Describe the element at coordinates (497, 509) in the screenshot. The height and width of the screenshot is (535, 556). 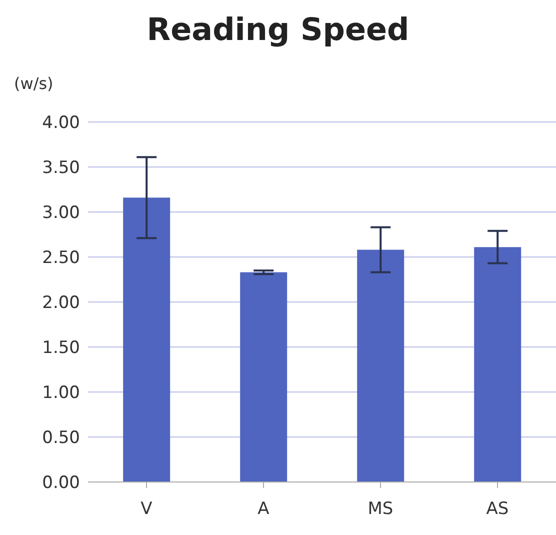
I see `x-tick-label: AS` at that location.